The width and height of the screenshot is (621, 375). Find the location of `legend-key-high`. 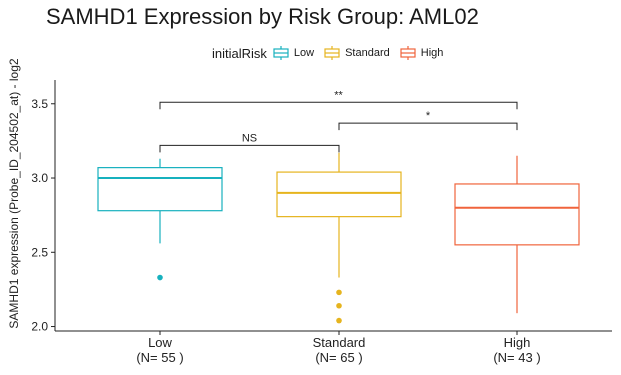

legend-key-high is located at coordinates (408, 53).